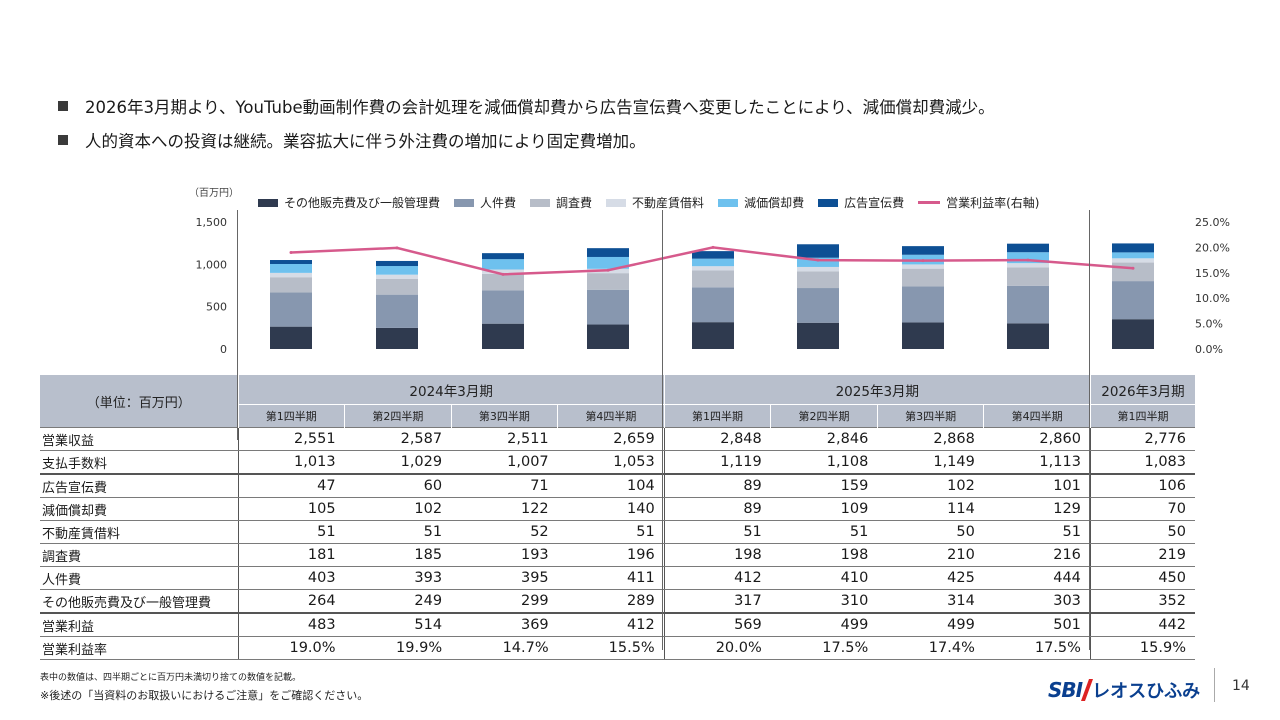  I want to click on disclaimer-note: ※後述の「当資料のお取扱いにおけるご注意」をご確認ください。, so click(204, 695).